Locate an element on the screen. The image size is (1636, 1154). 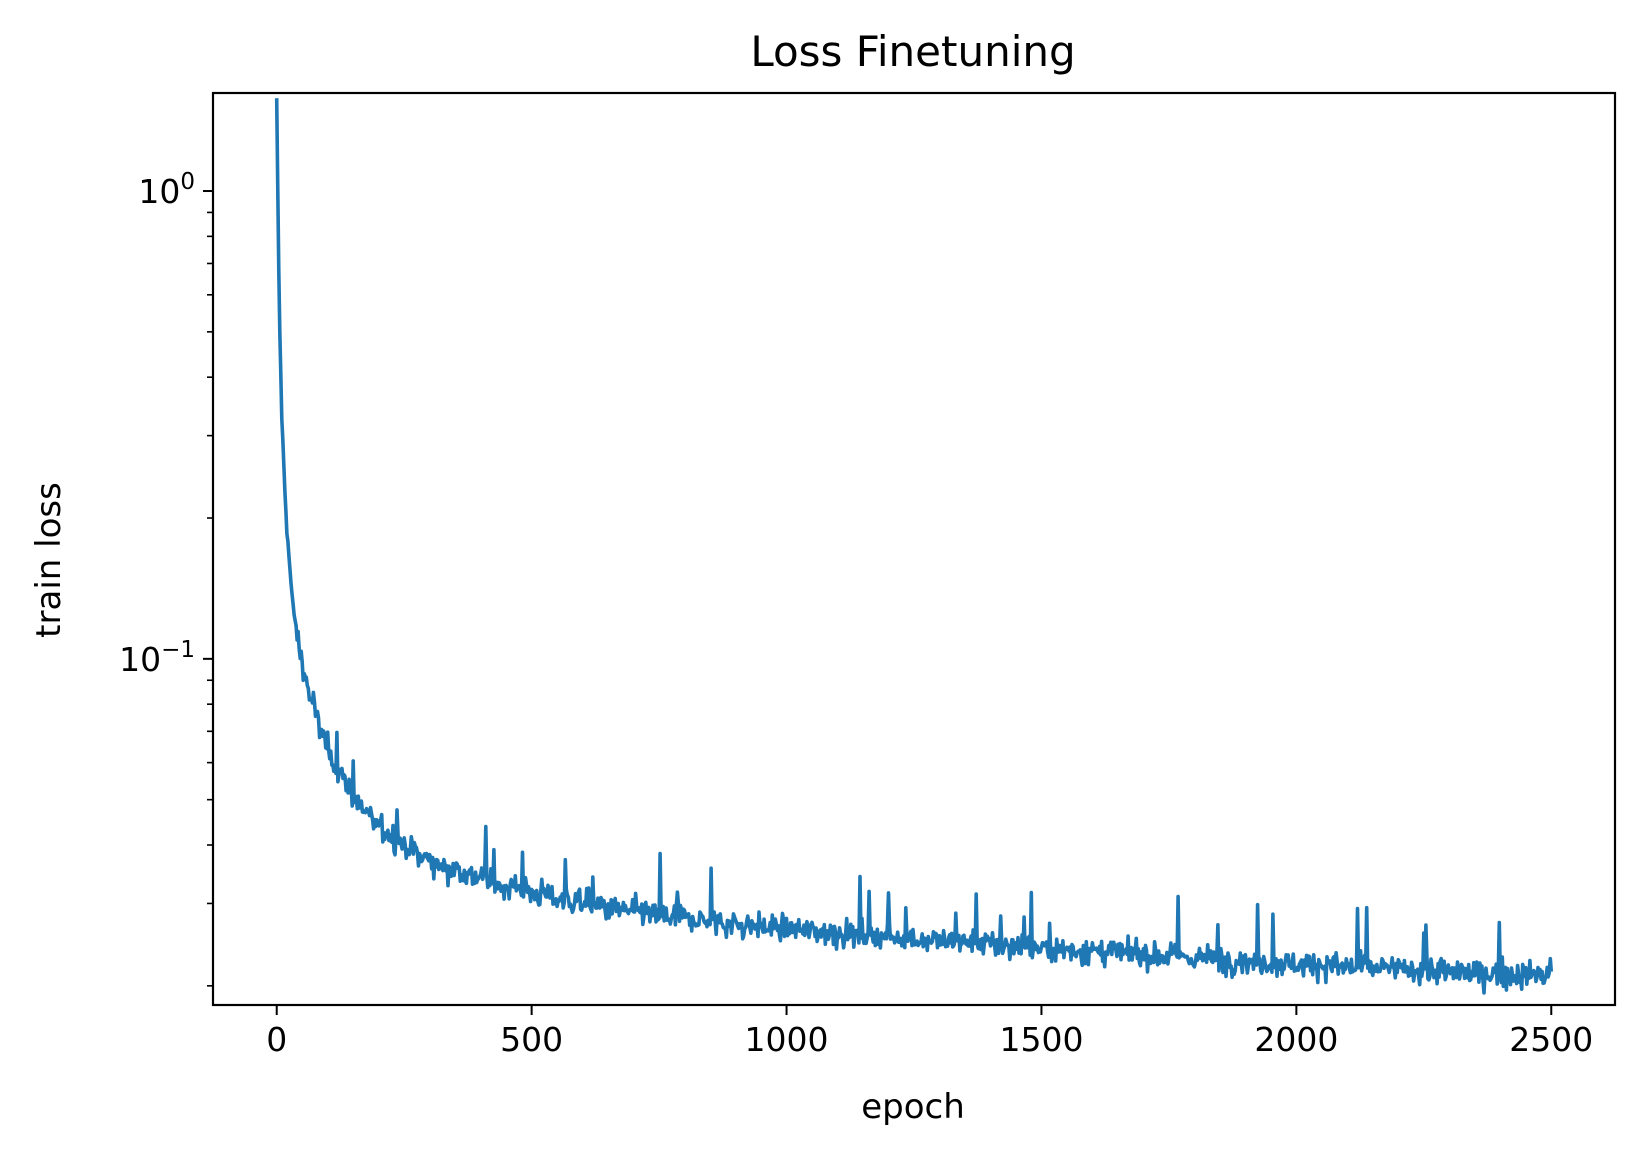
y-tick-label-exponent: −1 is located at coordinates (178, 650).